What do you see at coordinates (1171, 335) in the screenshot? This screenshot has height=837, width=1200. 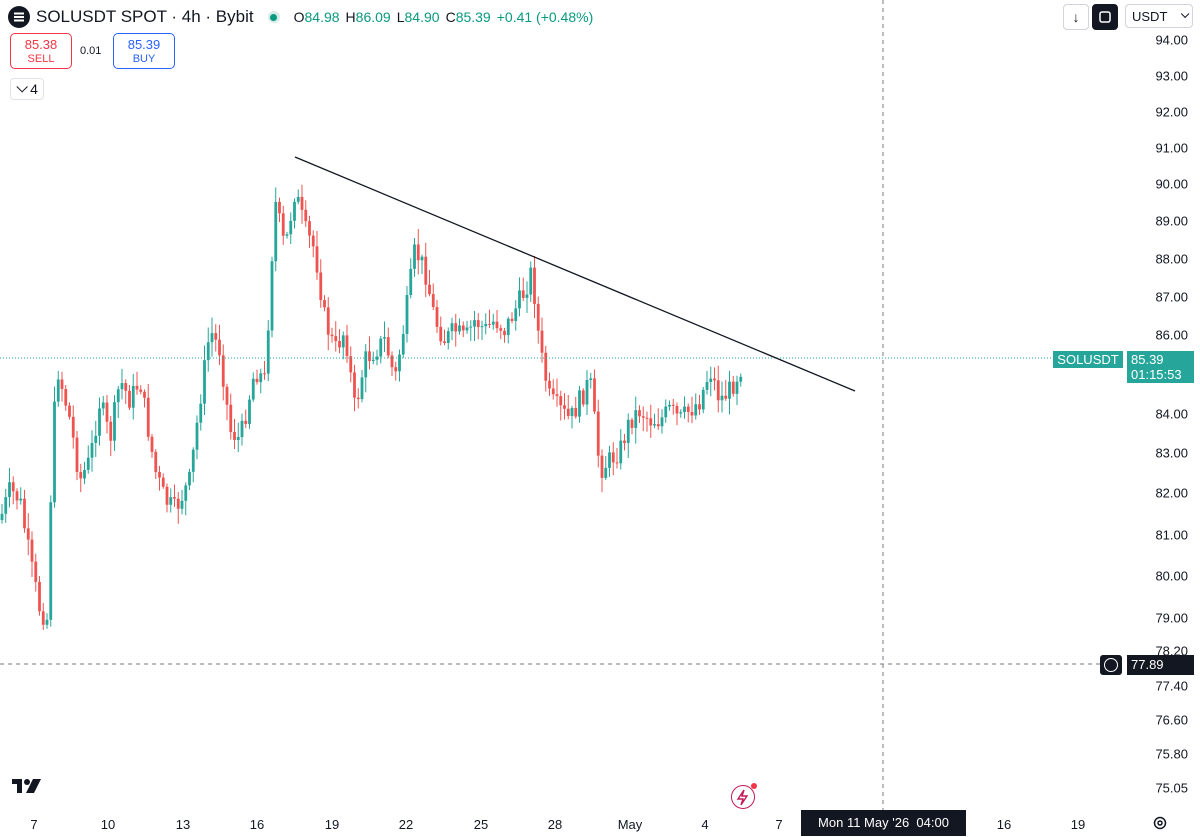 I see `price-tick-label: 86.00` at bounding box center [1171, 335].